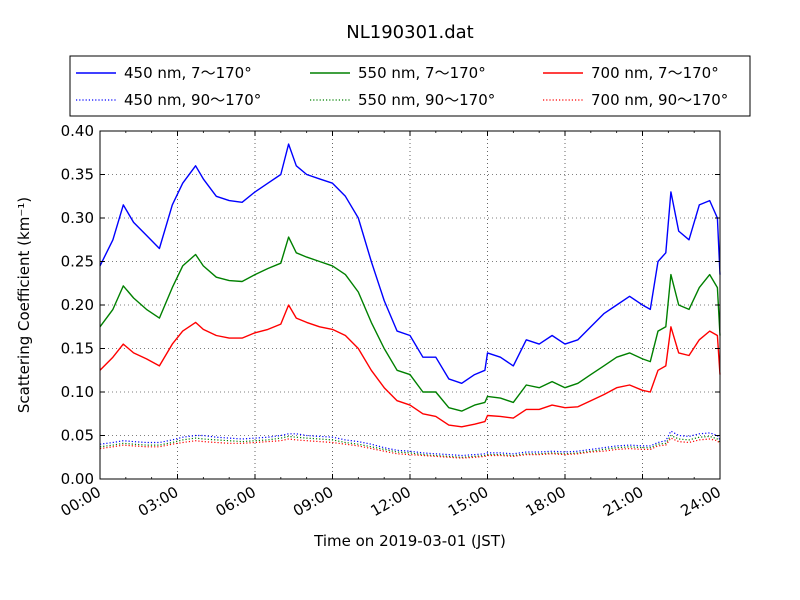 Image resolution: width=800 pixels, height=600 pixels. What do you see at coordinates (24, 305) in the screenshot?
I see `y-axis-label: Scattering Coefficient (km⁻¹)` at bounding box center [24, 305].